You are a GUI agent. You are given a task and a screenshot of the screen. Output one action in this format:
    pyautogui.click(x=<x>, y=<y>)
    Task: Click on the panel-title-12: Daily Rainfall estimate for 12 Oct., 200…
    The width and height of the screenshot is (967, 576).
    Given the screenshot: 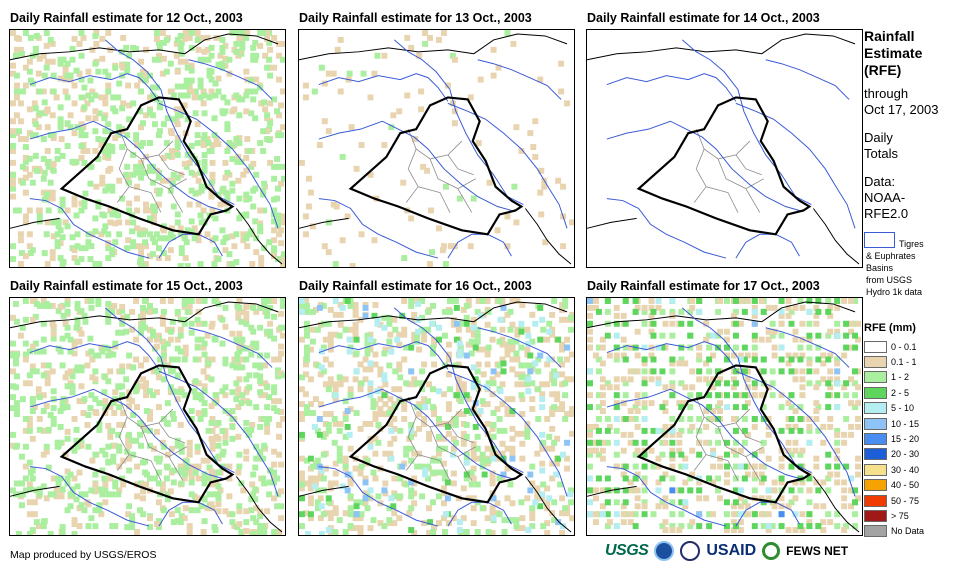 What is the action you would take?
    pyautogui.click(x=126, y=18)
    